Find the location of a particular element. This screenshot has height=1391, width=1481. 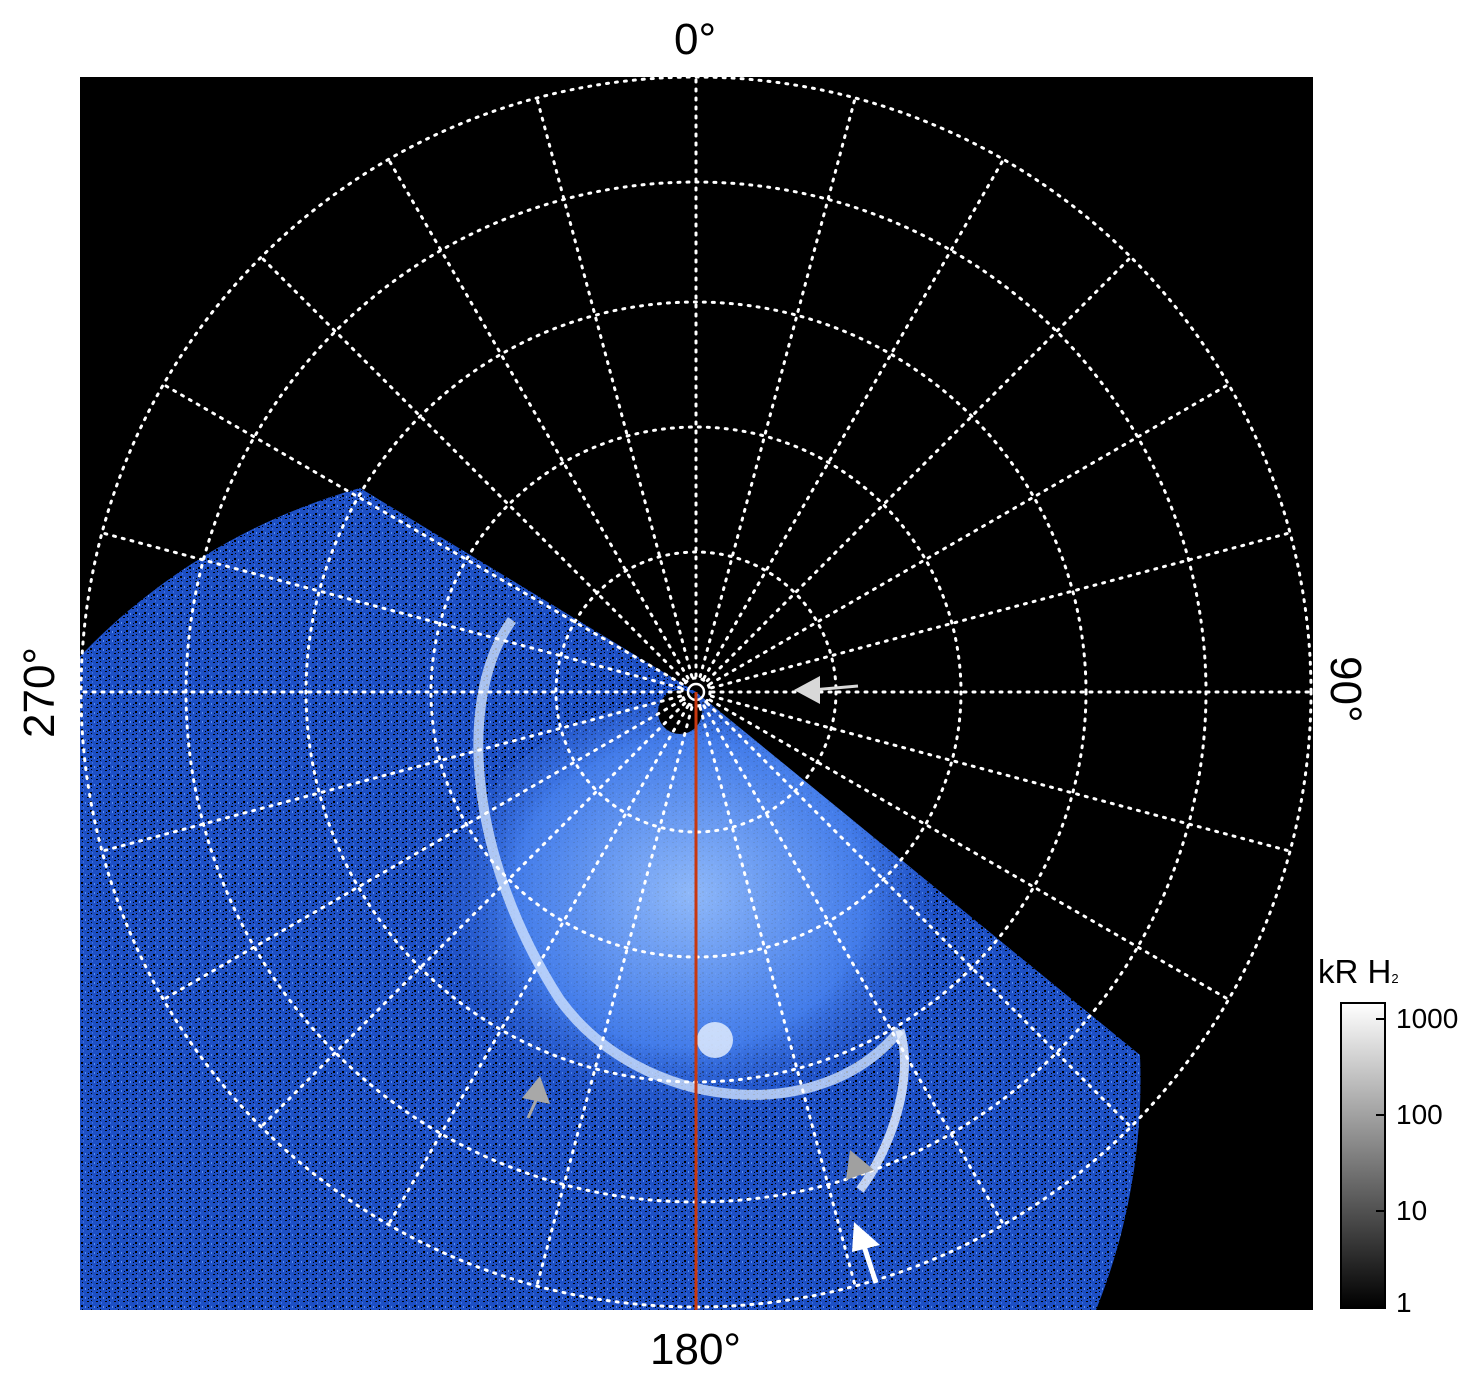

azimuth-label-180: 180° is located at coordinates (696, 1349).